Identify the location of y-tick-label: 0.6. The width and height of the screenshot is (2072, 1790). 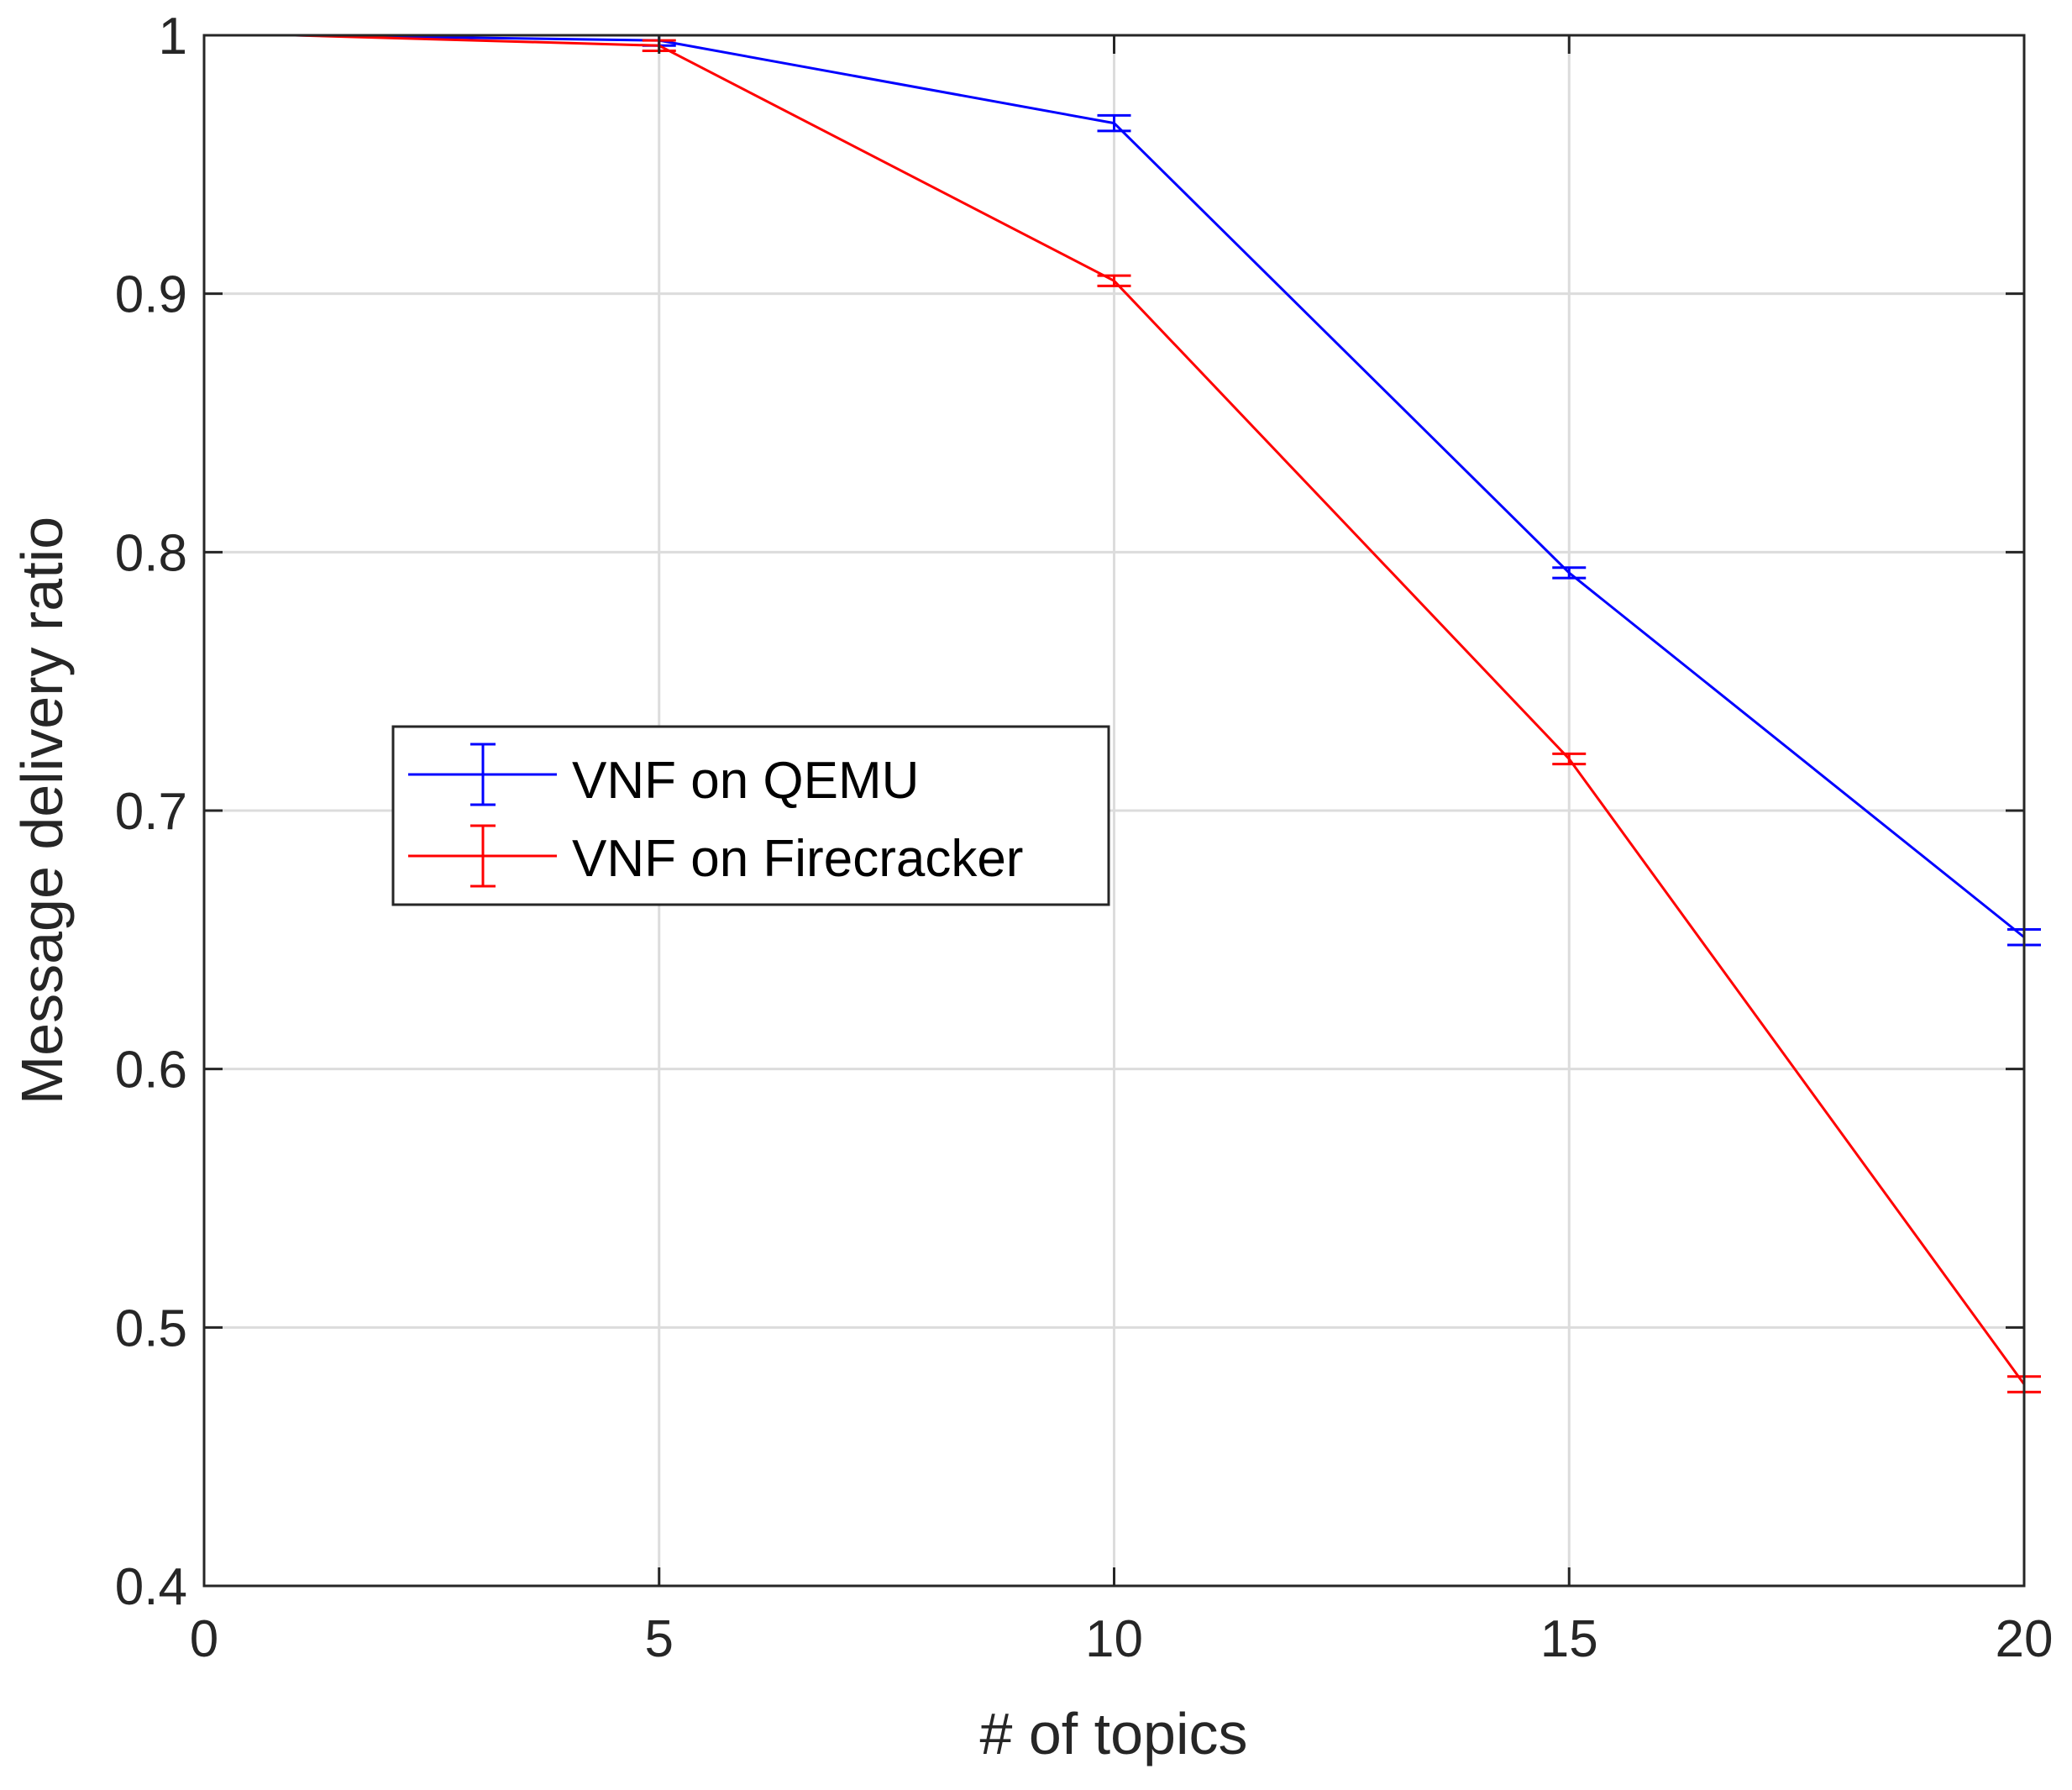
(151, 1071).